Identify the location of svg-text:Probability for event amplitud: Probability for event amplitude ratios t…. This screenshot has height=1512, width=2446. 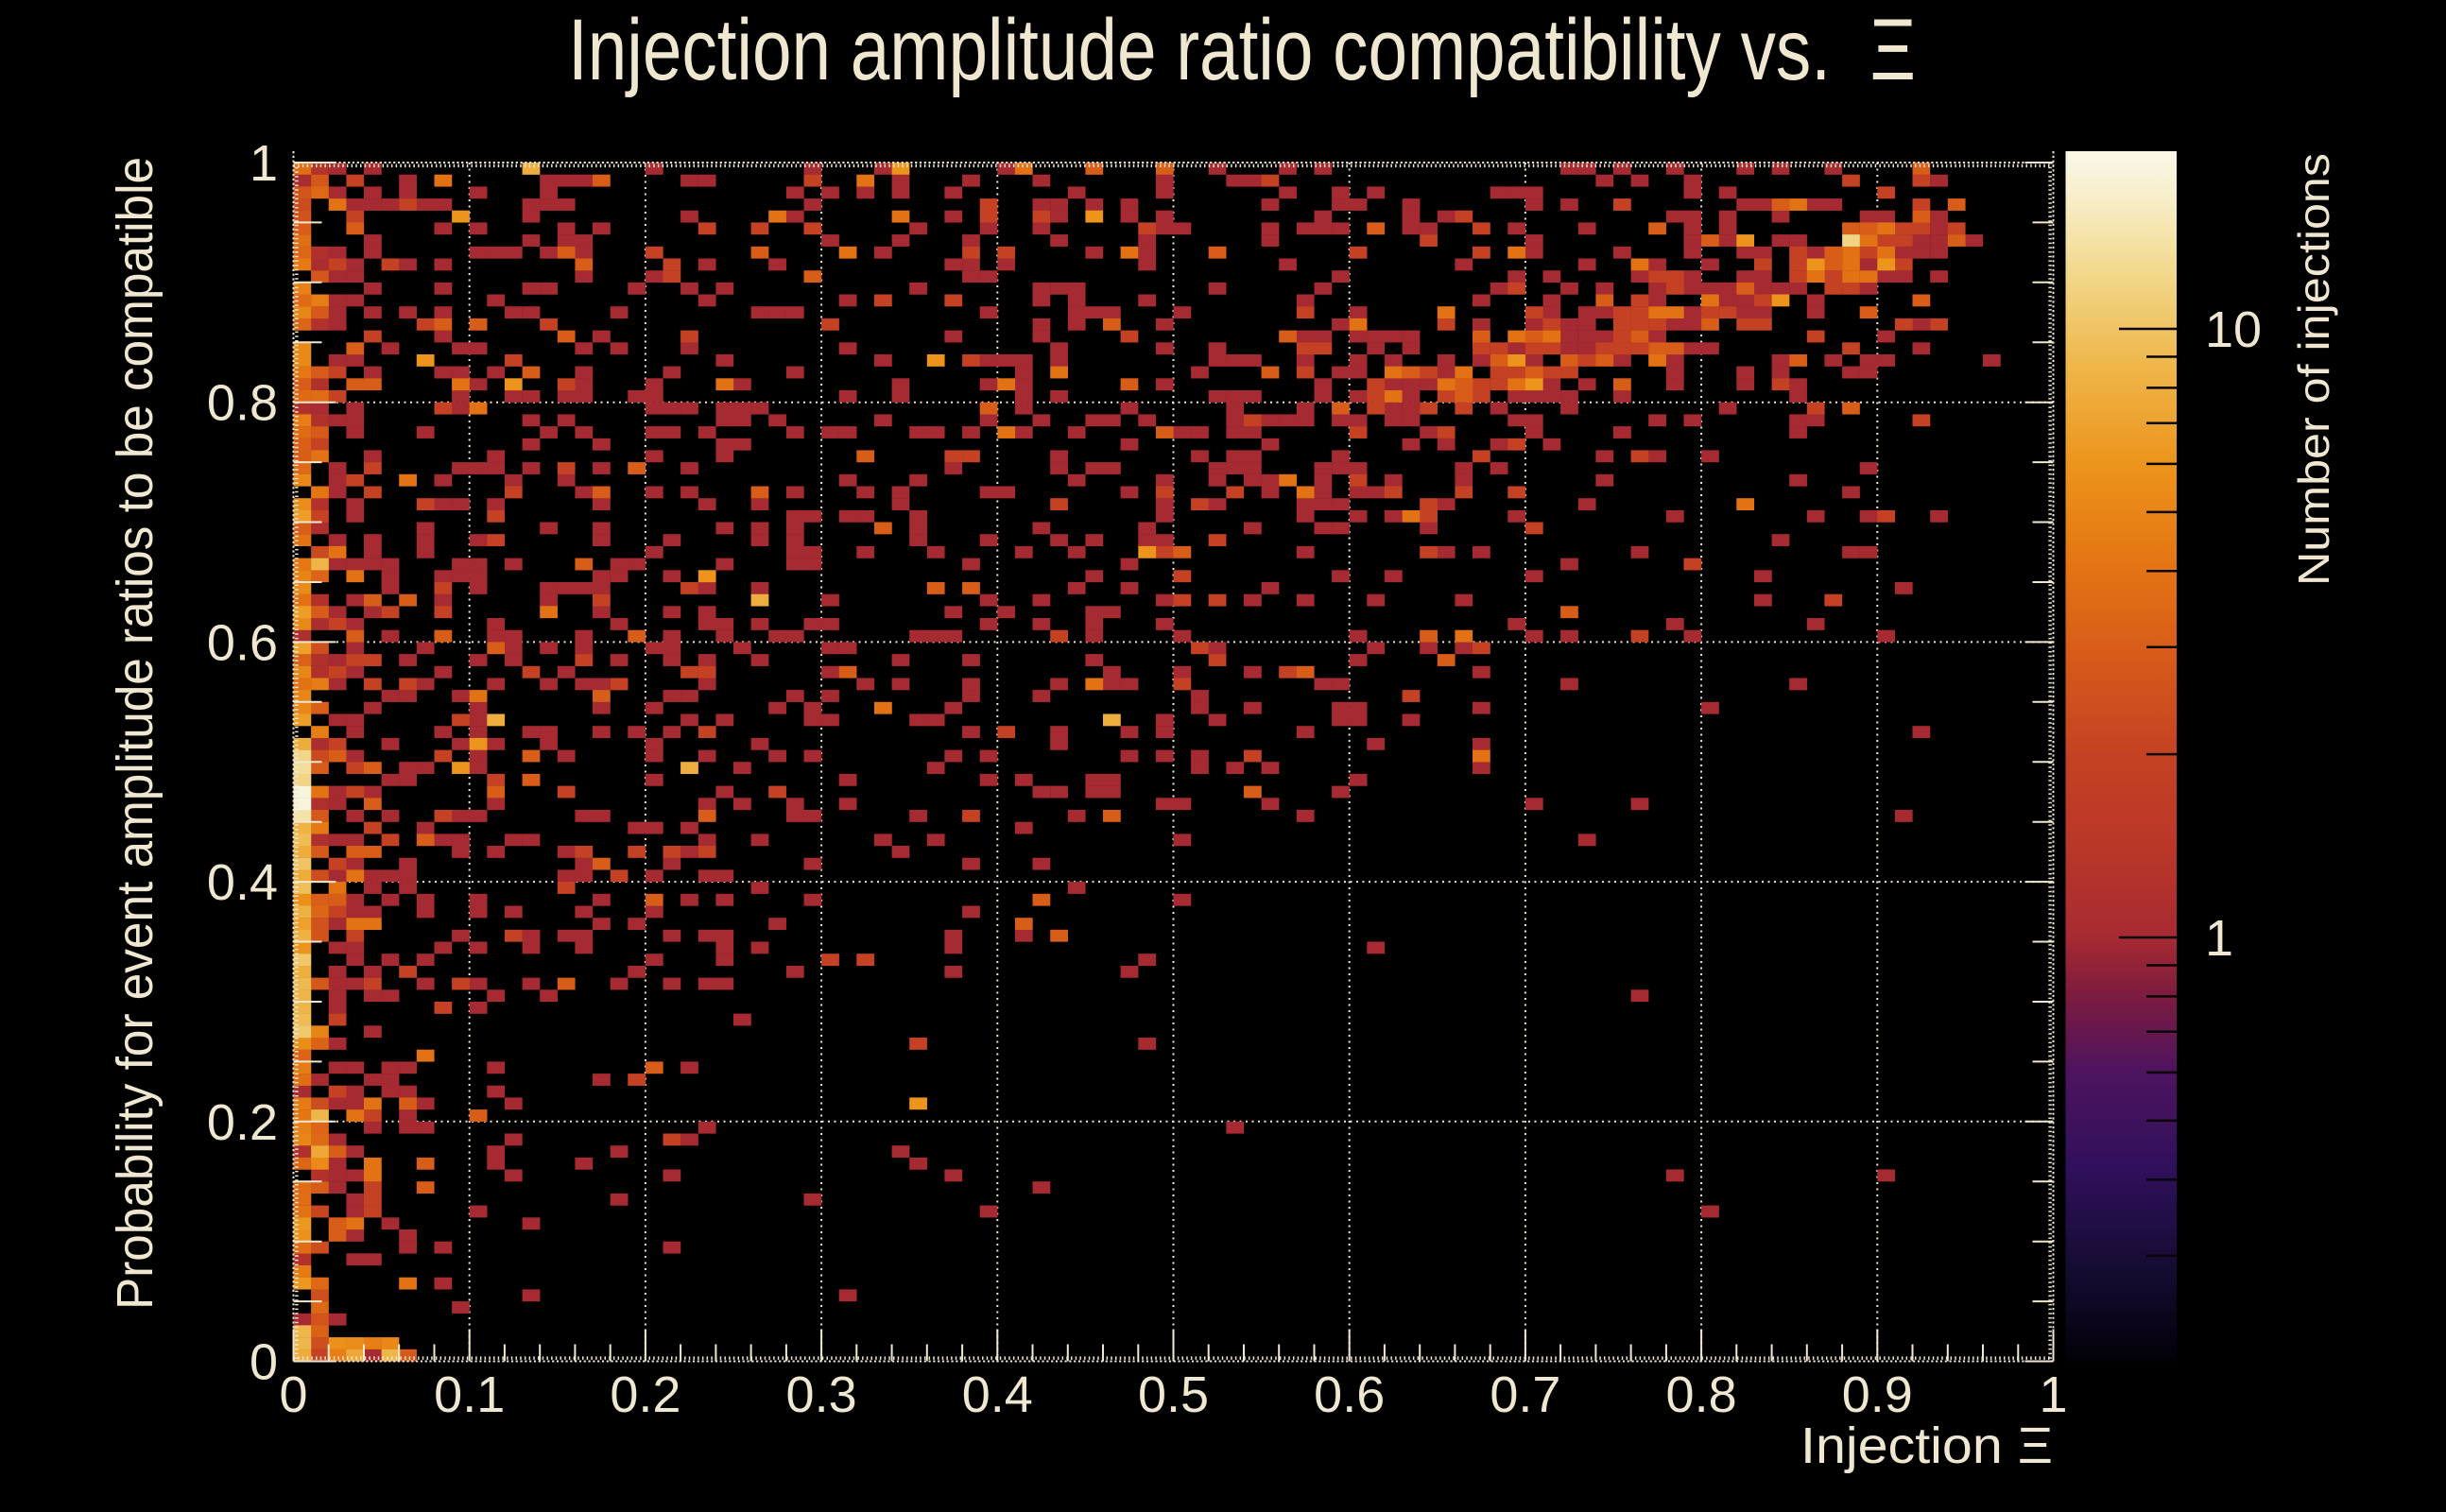
(135, 733).